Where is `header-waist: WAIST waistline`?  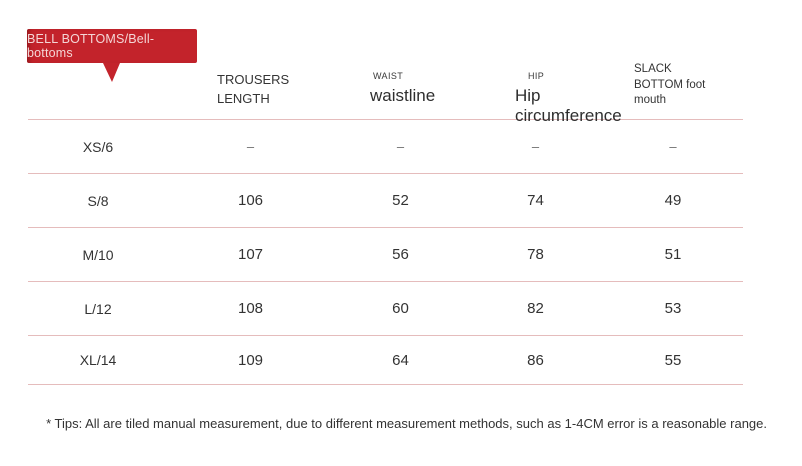 header-waist: WAIST waistline is located at coordinates (400, 92).